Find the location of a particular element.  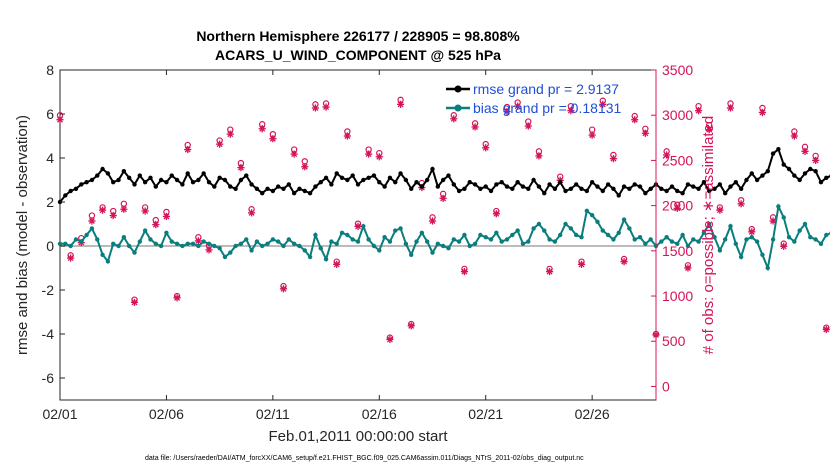

y2-tick-label: 1500 is located at coordinates (677, 251).